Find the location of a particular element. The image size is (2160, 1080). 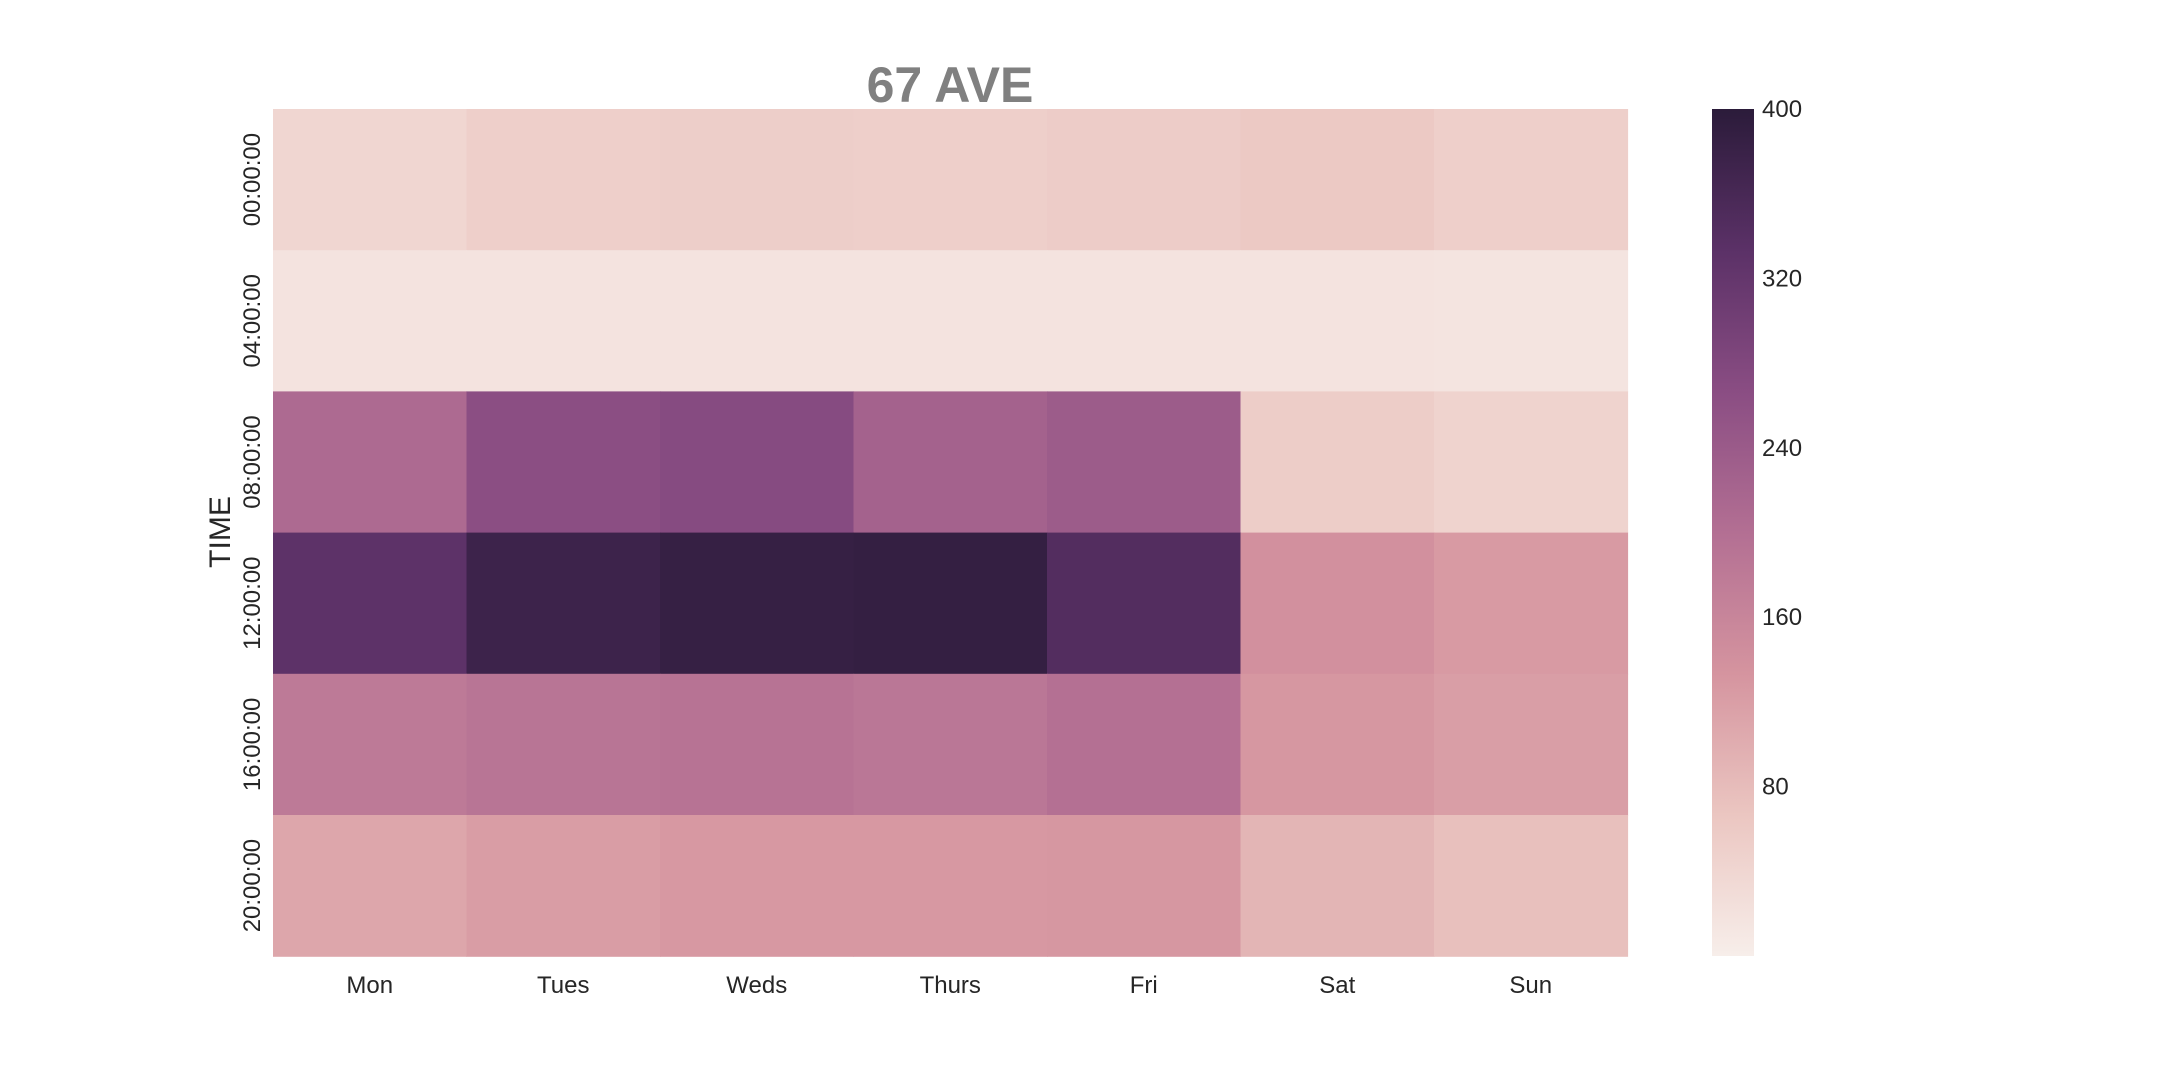

x-tick-label: Weds is located at coordinates (756, 985).